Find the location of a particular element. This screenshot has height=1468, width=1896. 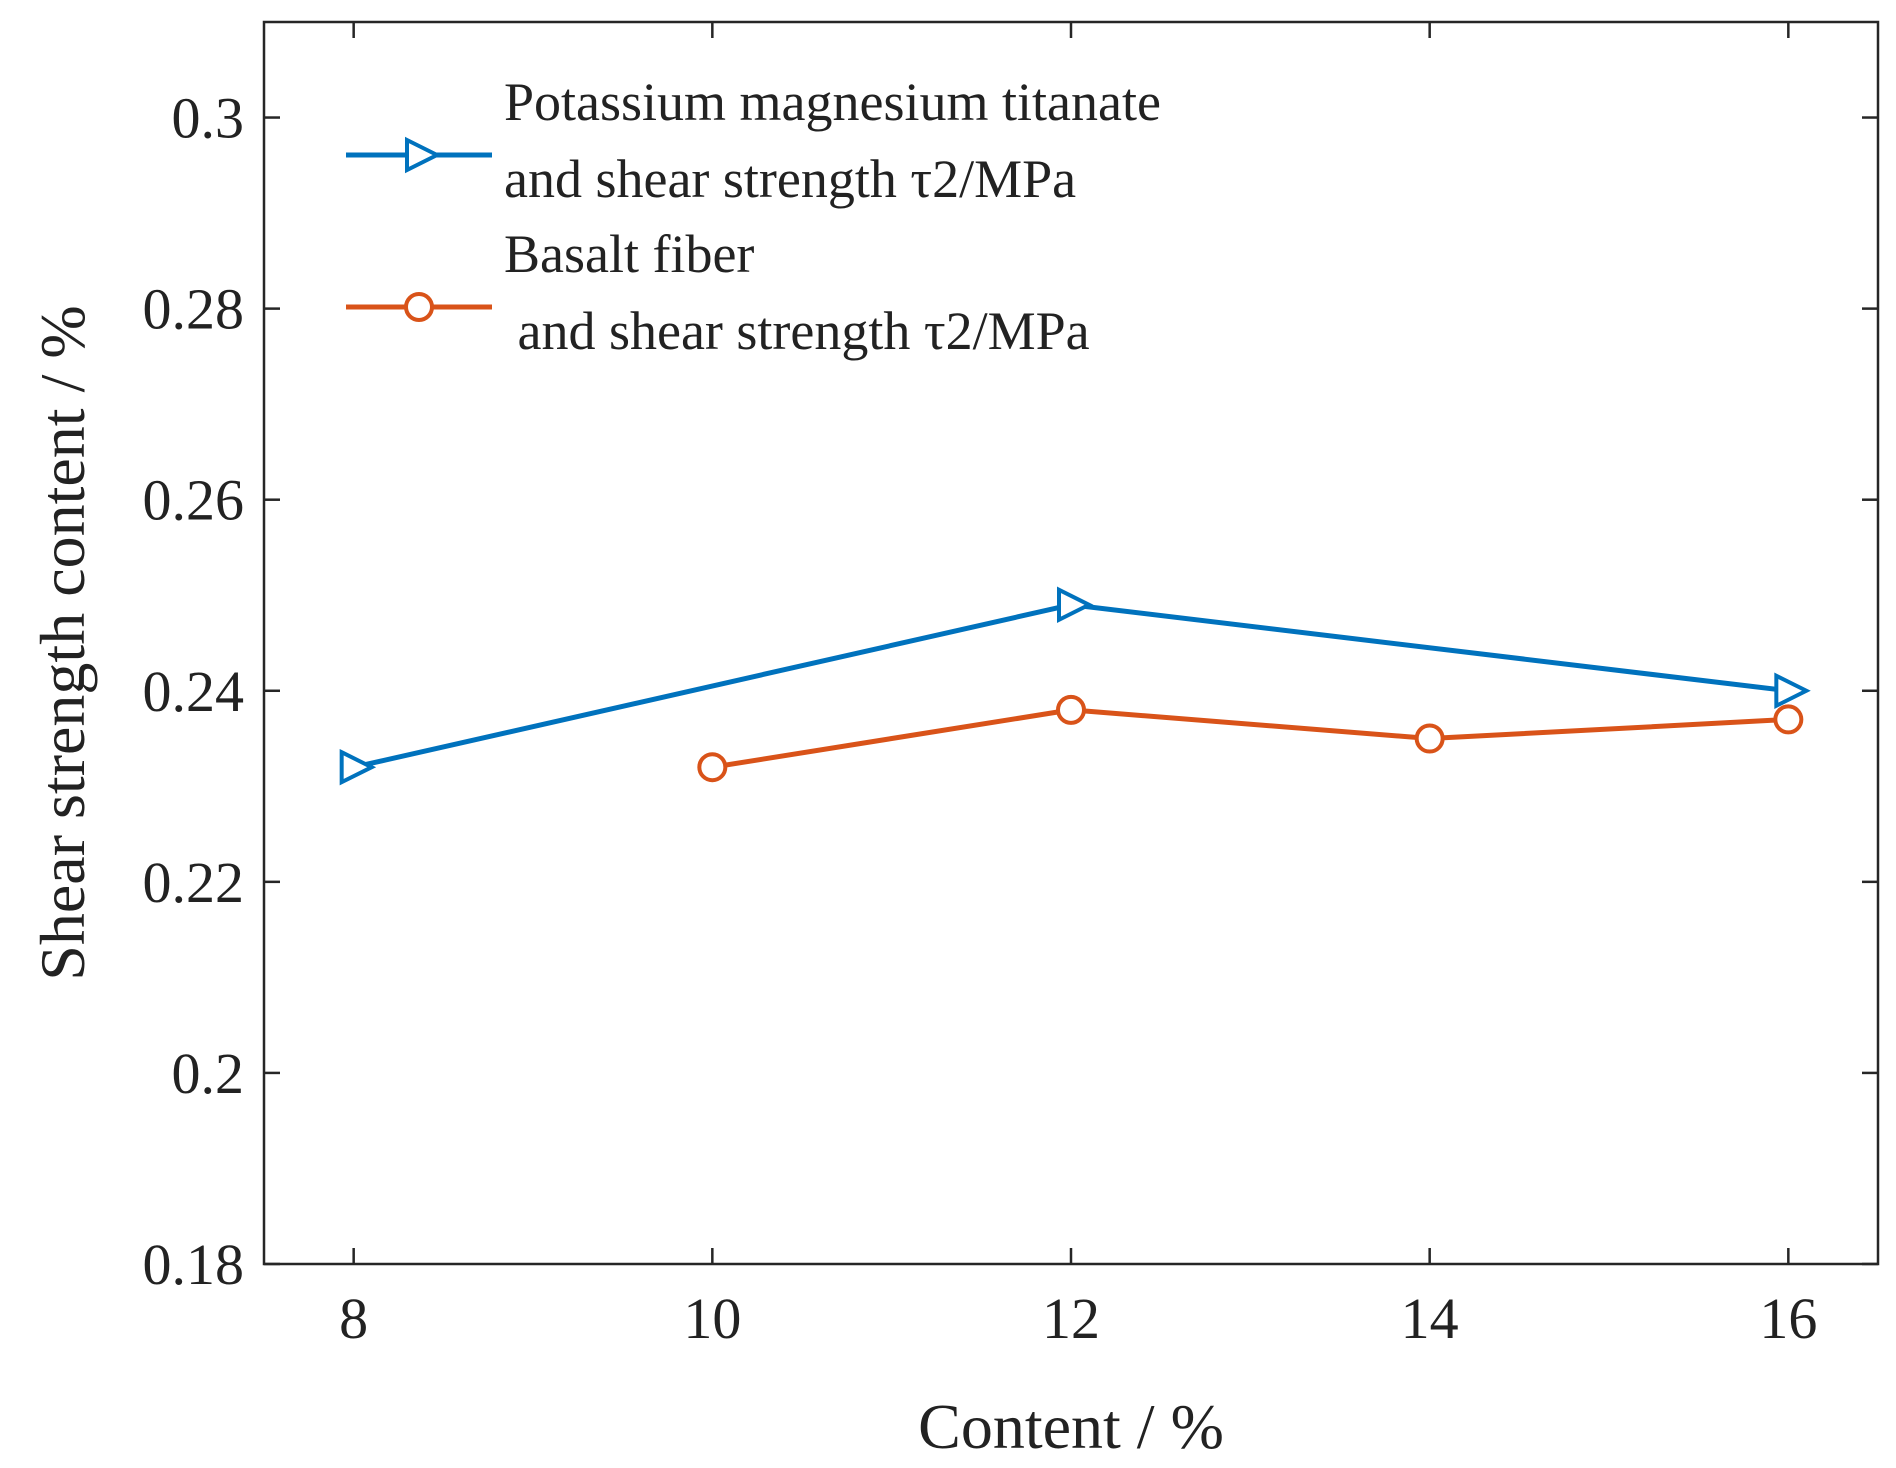

y-tick-label: 0.28 is located at coordinates (194, 309).